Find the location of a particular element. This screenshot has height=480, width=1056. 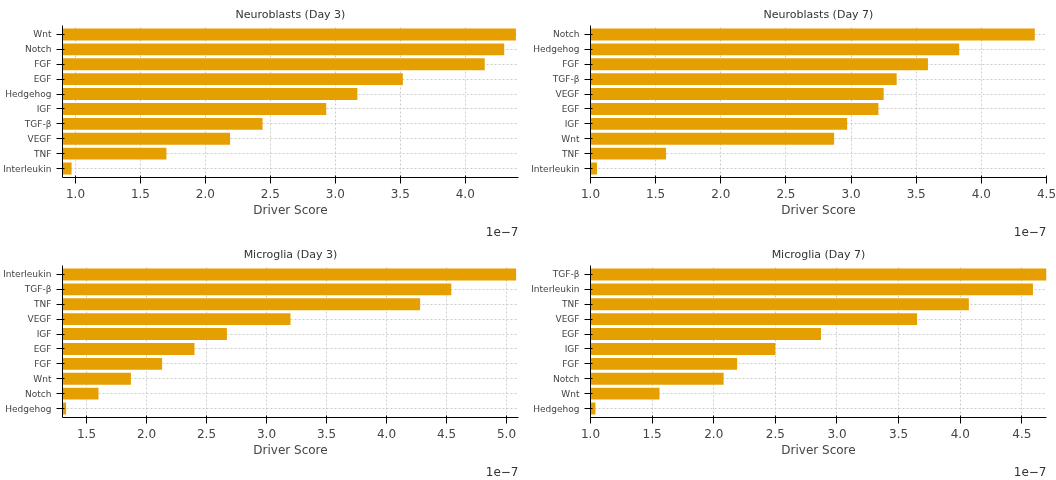

chart-title: Microglia (Day 3) is located at coordinates (290, 254).